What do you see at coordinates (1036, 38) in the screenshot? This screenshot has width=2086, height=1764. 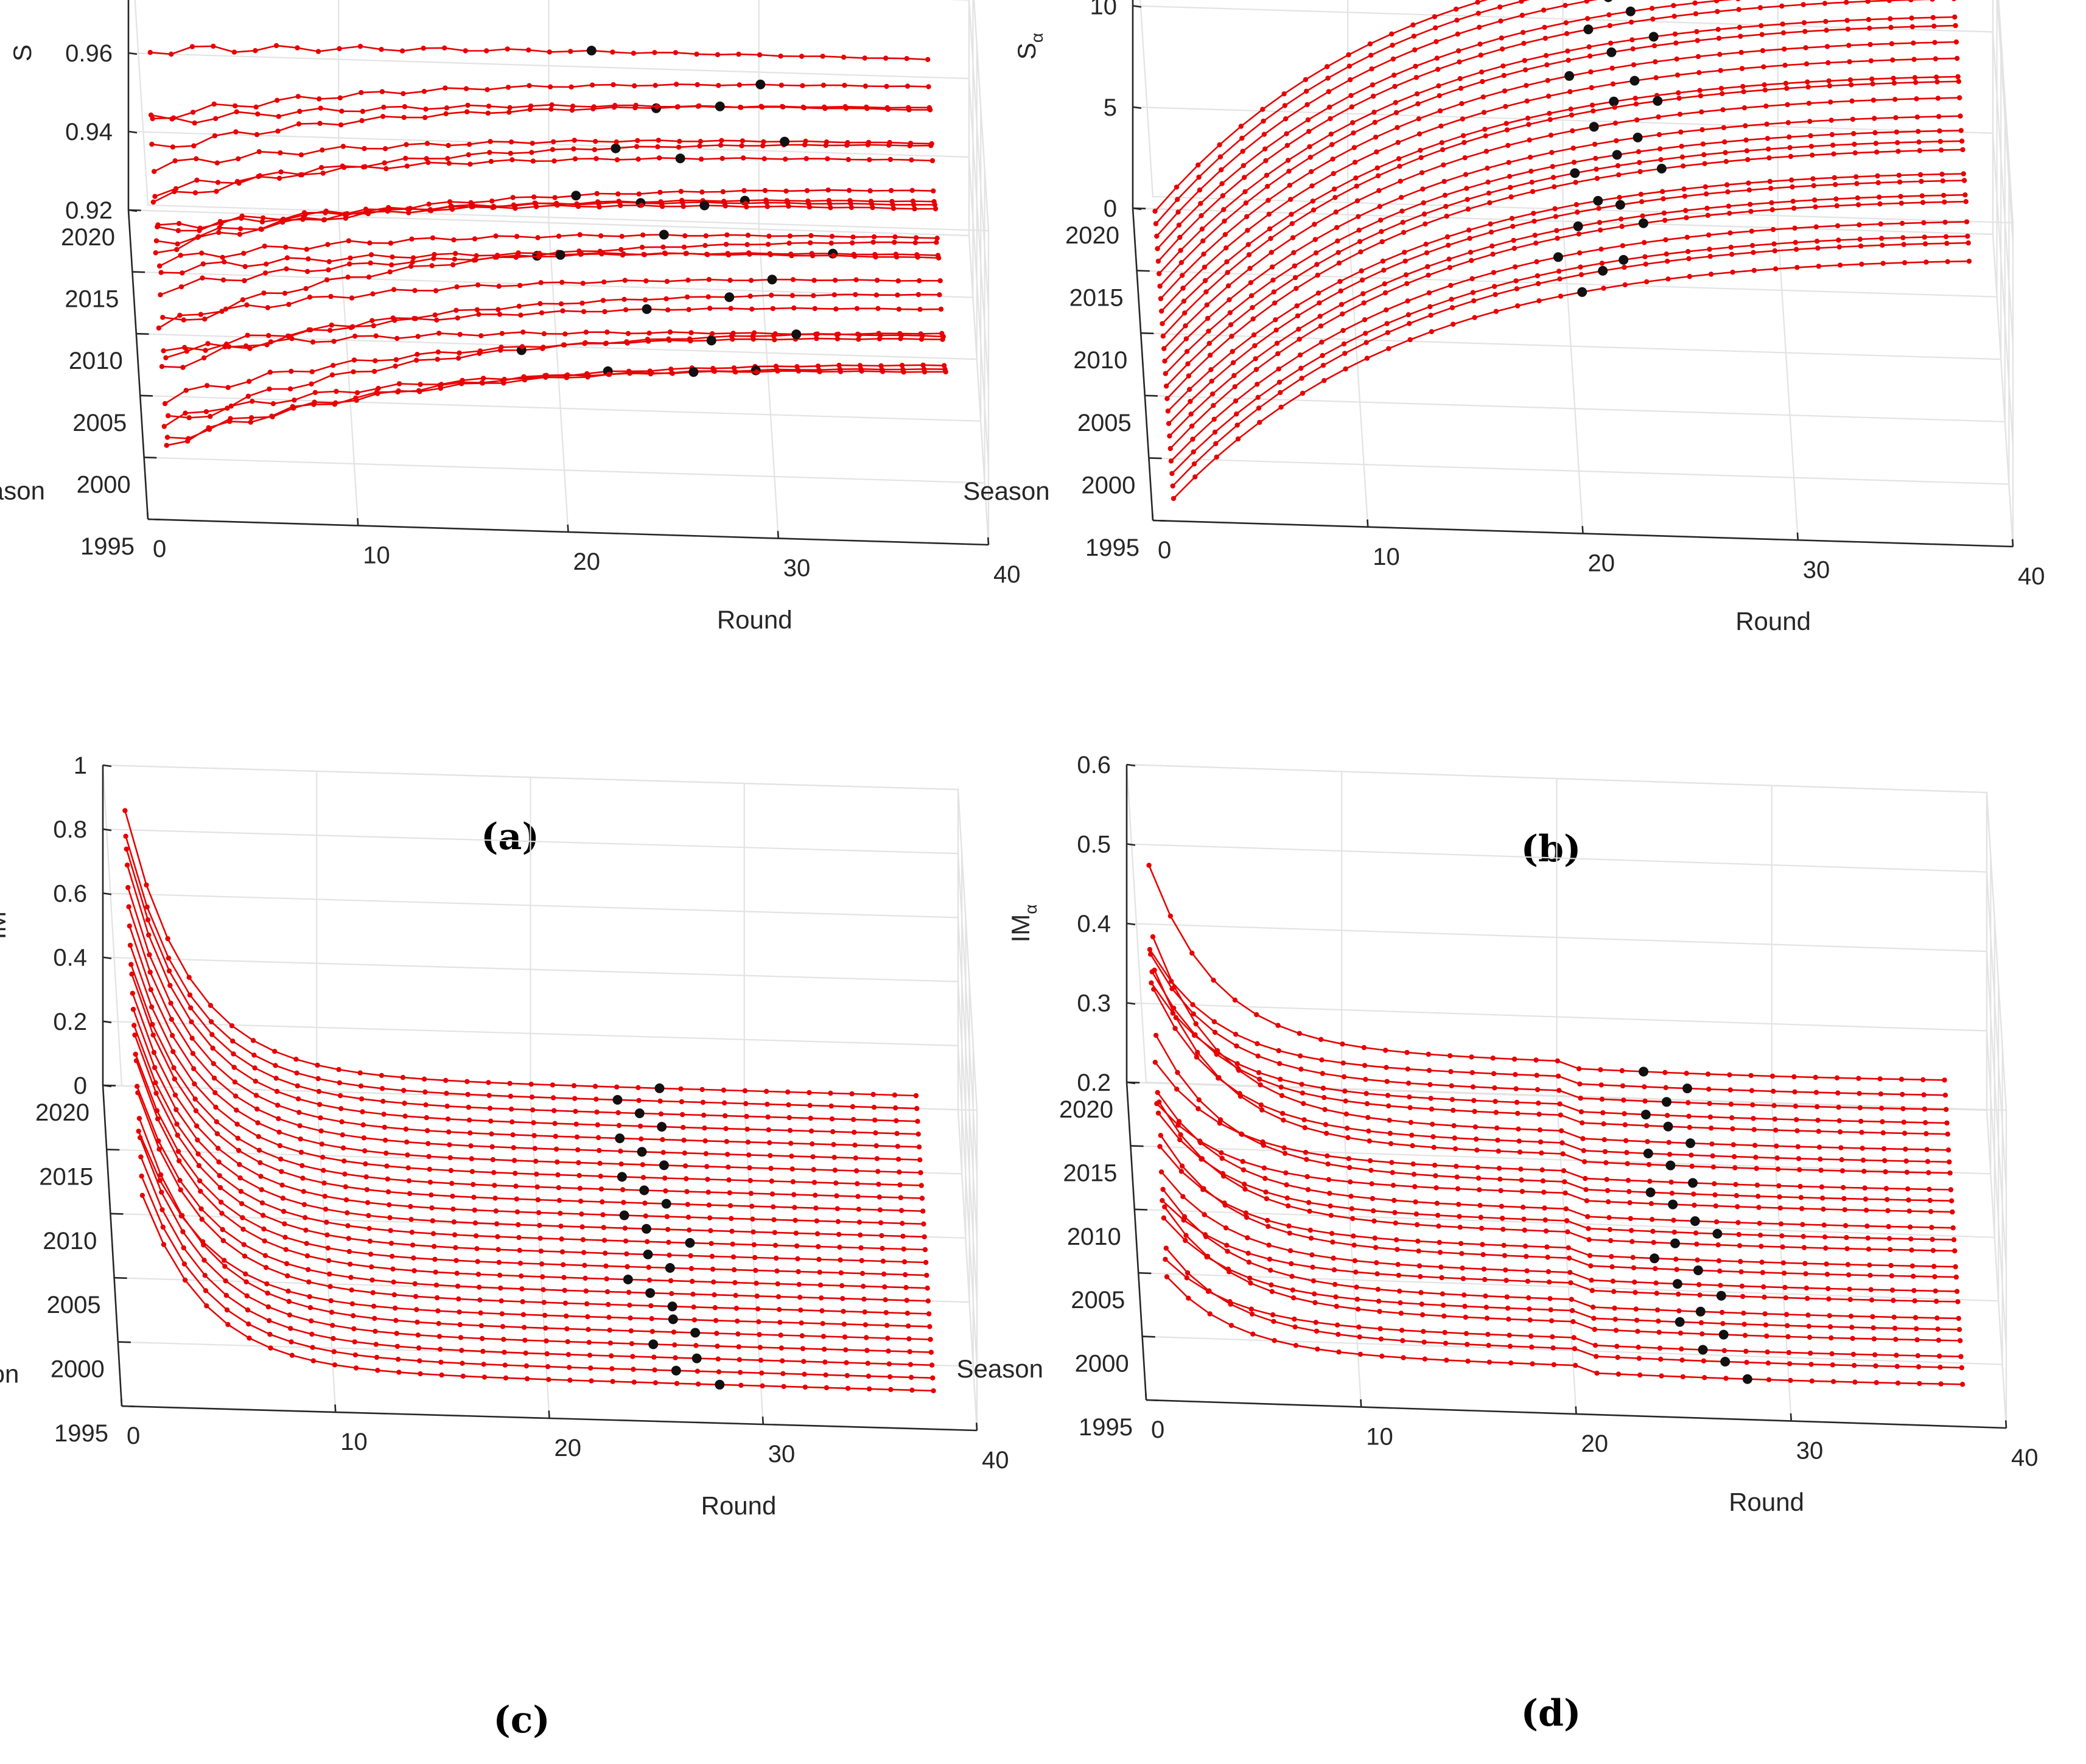 I see `z-axis-label-subscript: α` at bounding box center [1036, 38].